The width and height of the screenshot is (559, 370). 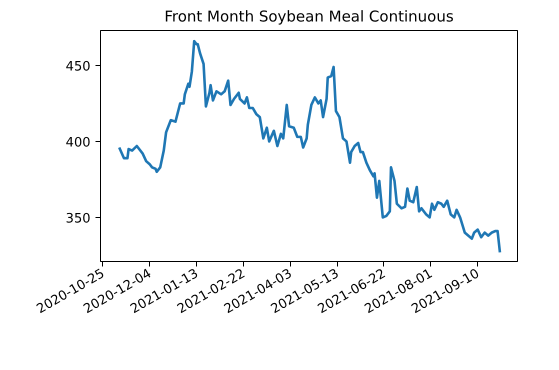 What do you see at coordinates (78, 66) in the screenshot?
I see `y-tick-label: 450` at bounding box center [78, 66].